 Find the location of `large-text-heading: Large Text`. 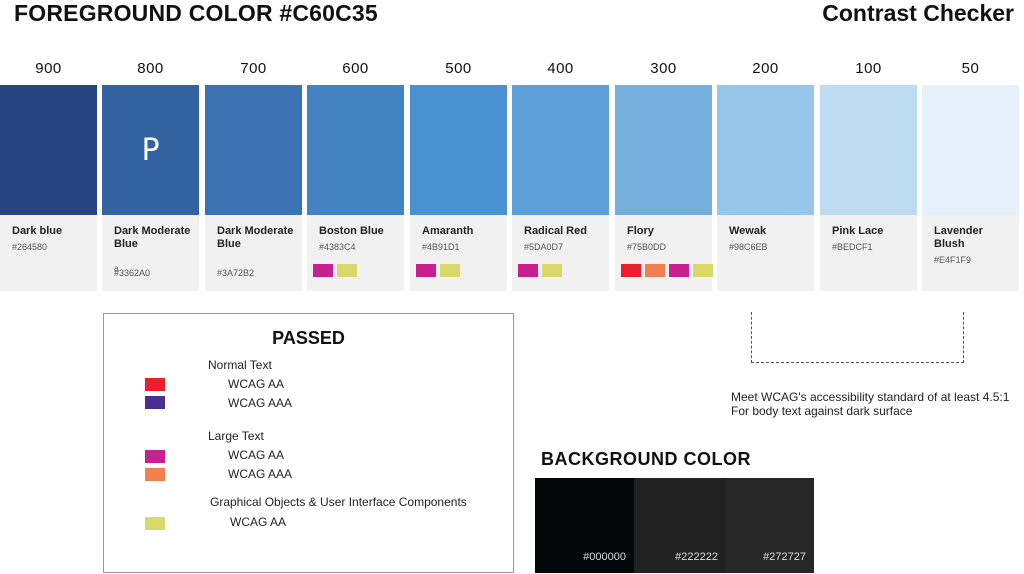

large-text-heading: Large Text is located at coordinates (236, 436).